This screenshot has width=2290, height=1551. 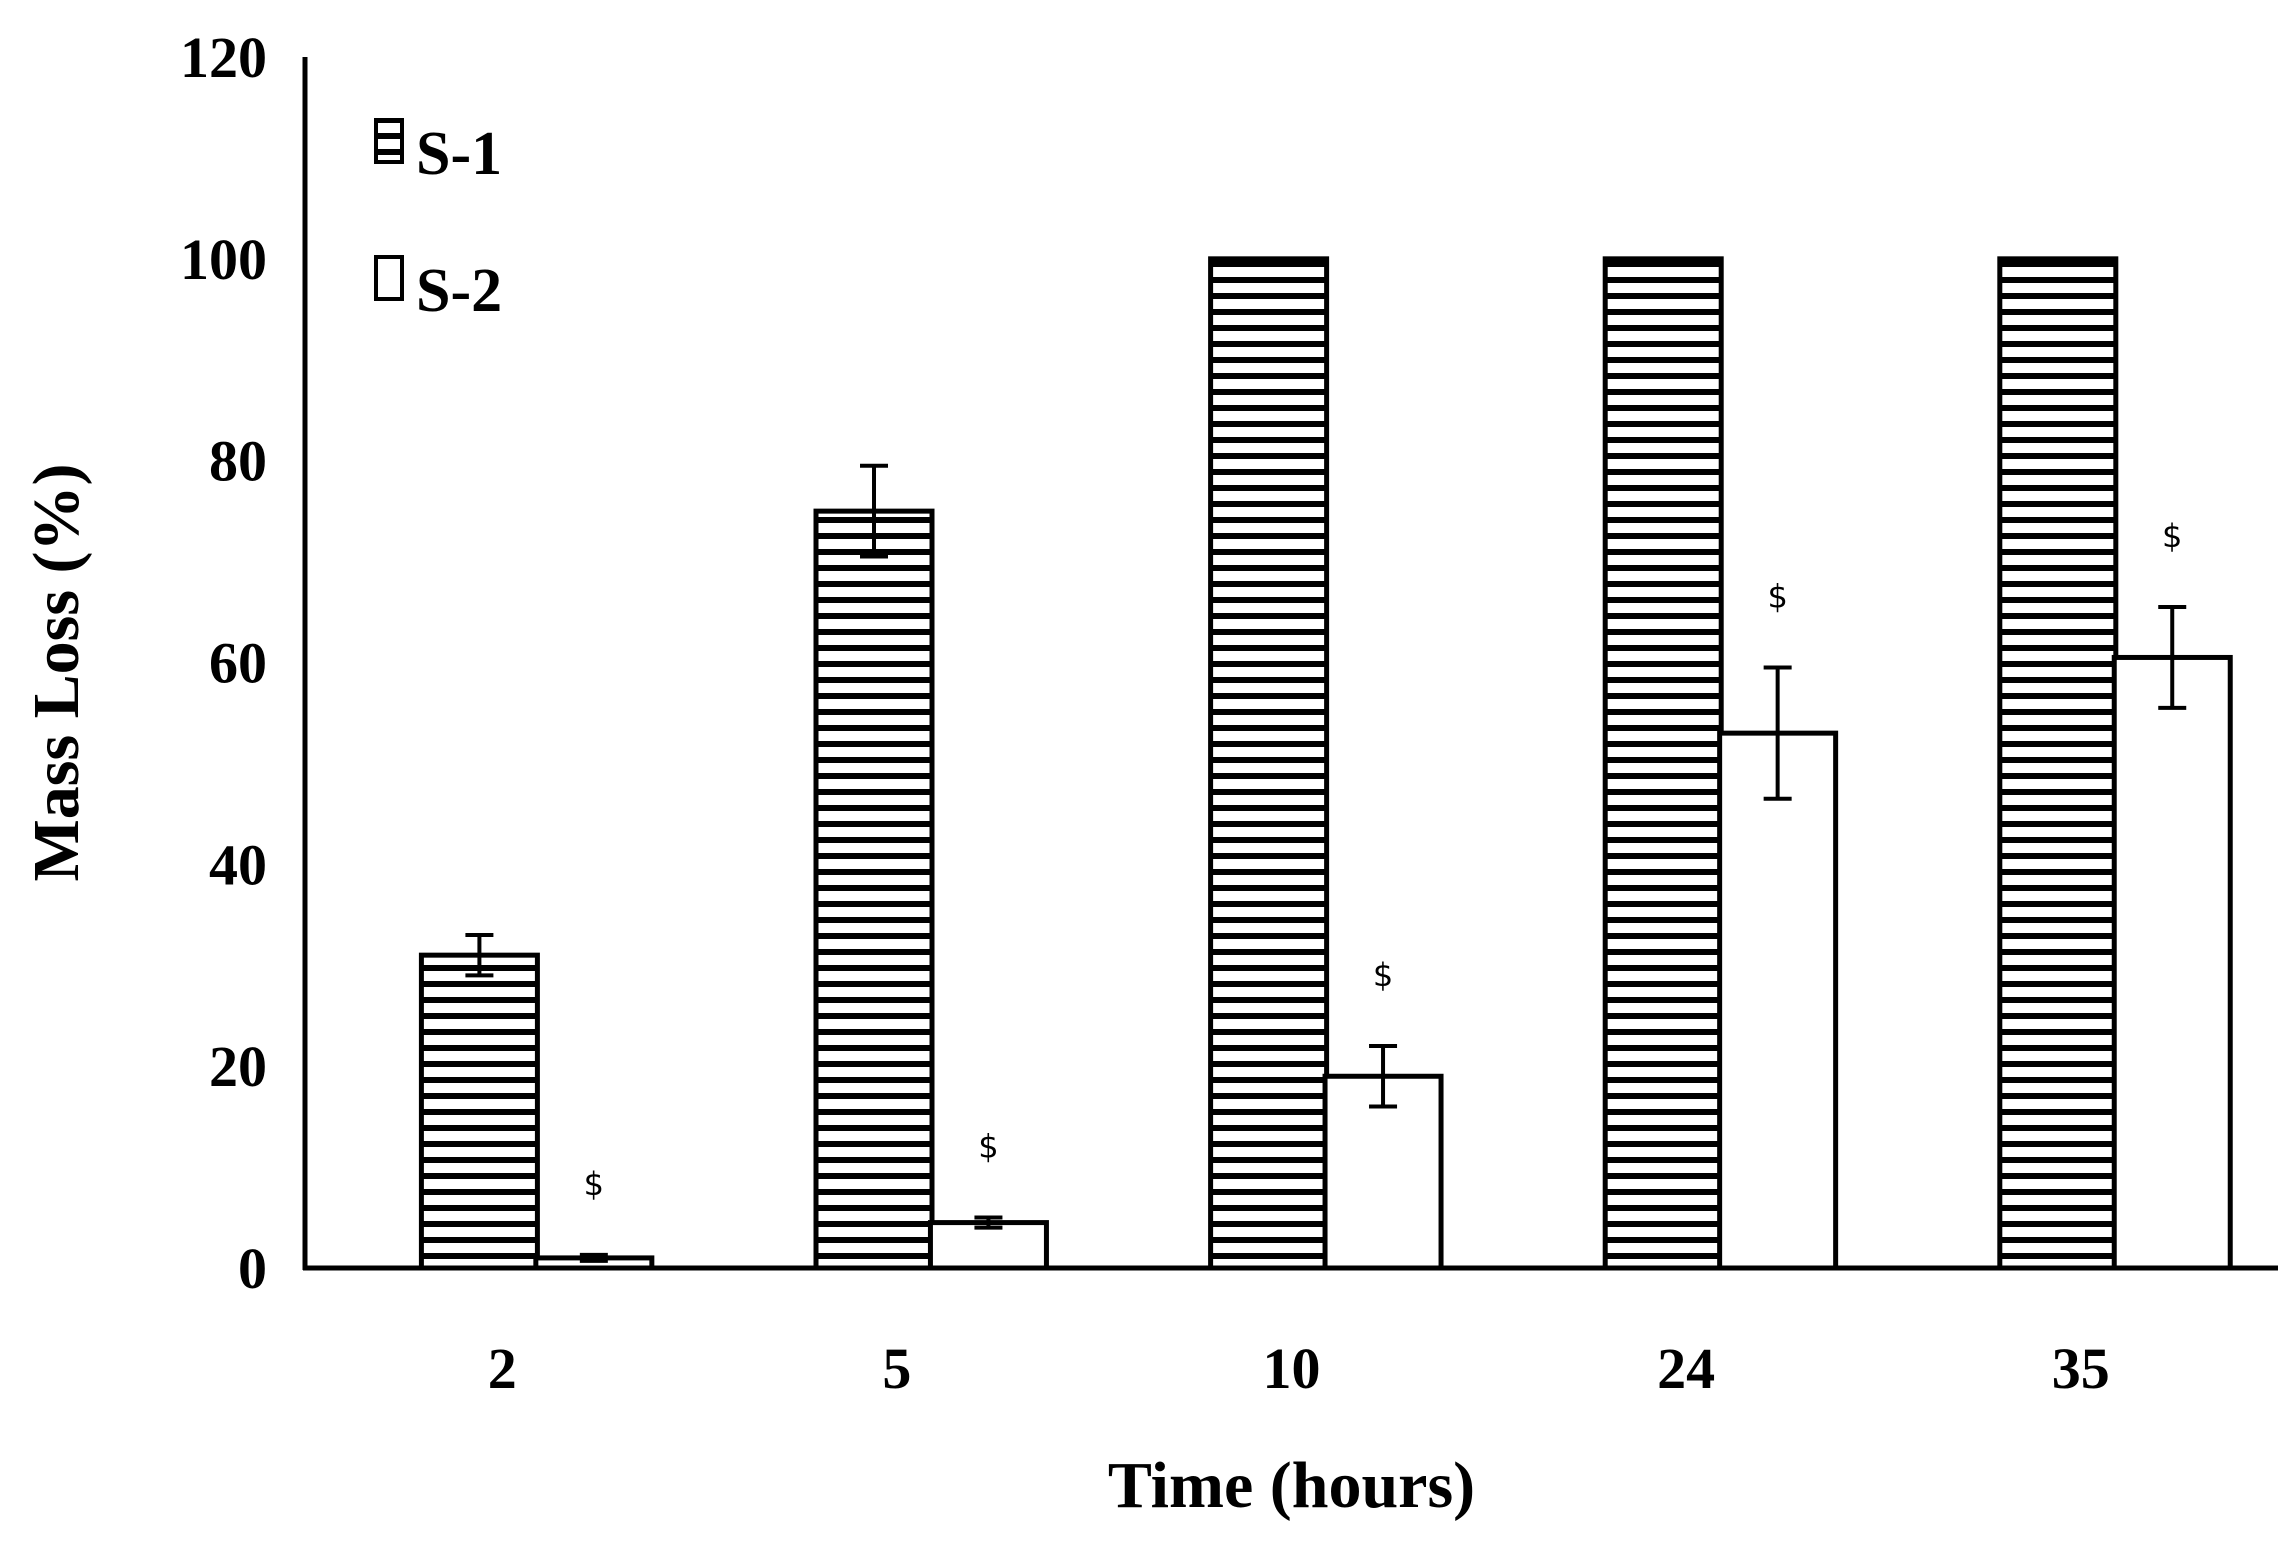 What do you see at coordinates (238, 663) in the screenshot?
I see `y-tick-label: 60` at bounding box center [238, 663].